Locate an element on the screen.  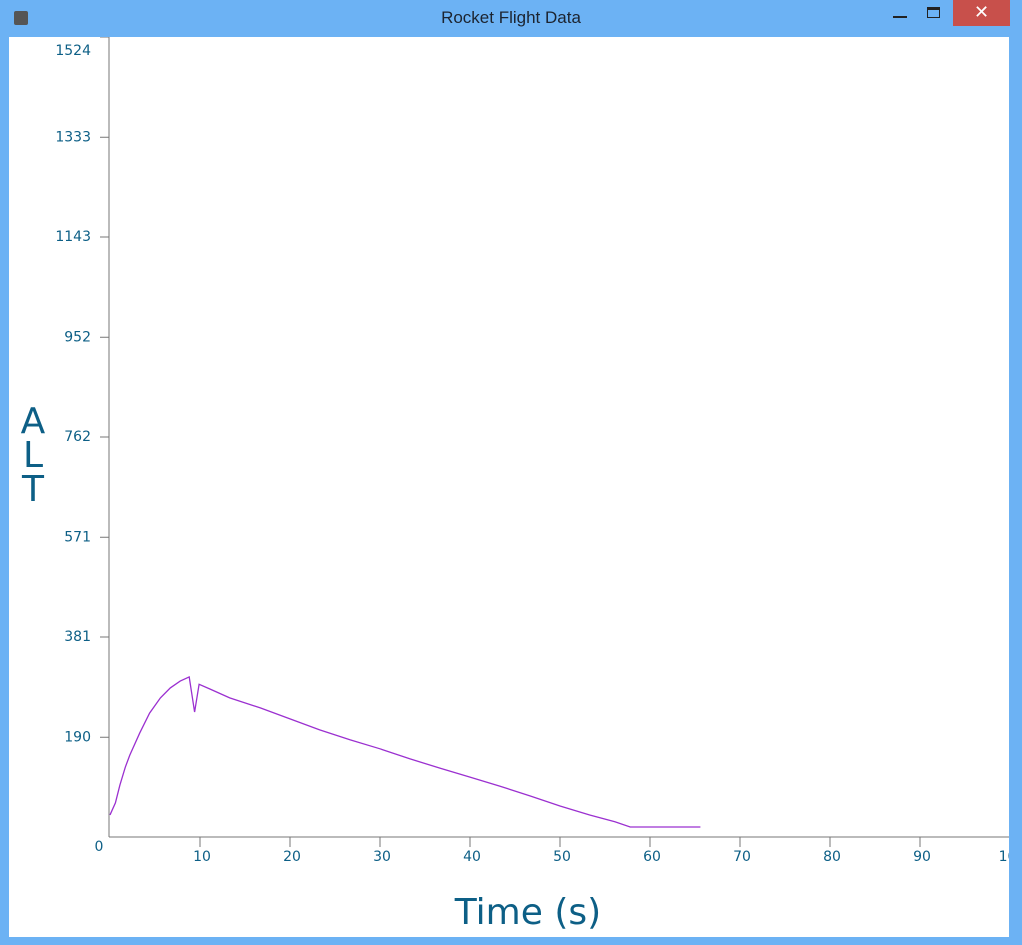
x-axis-label: Time (s) is located at coordinates (527, 912).